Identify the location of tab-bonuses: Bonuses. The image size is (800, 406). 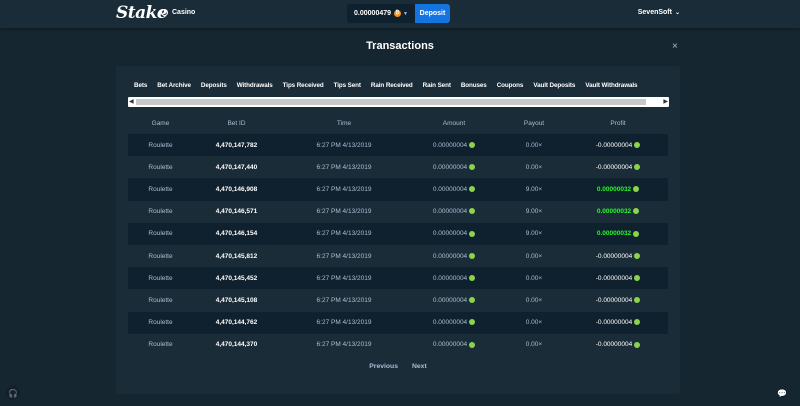
(473, 85).